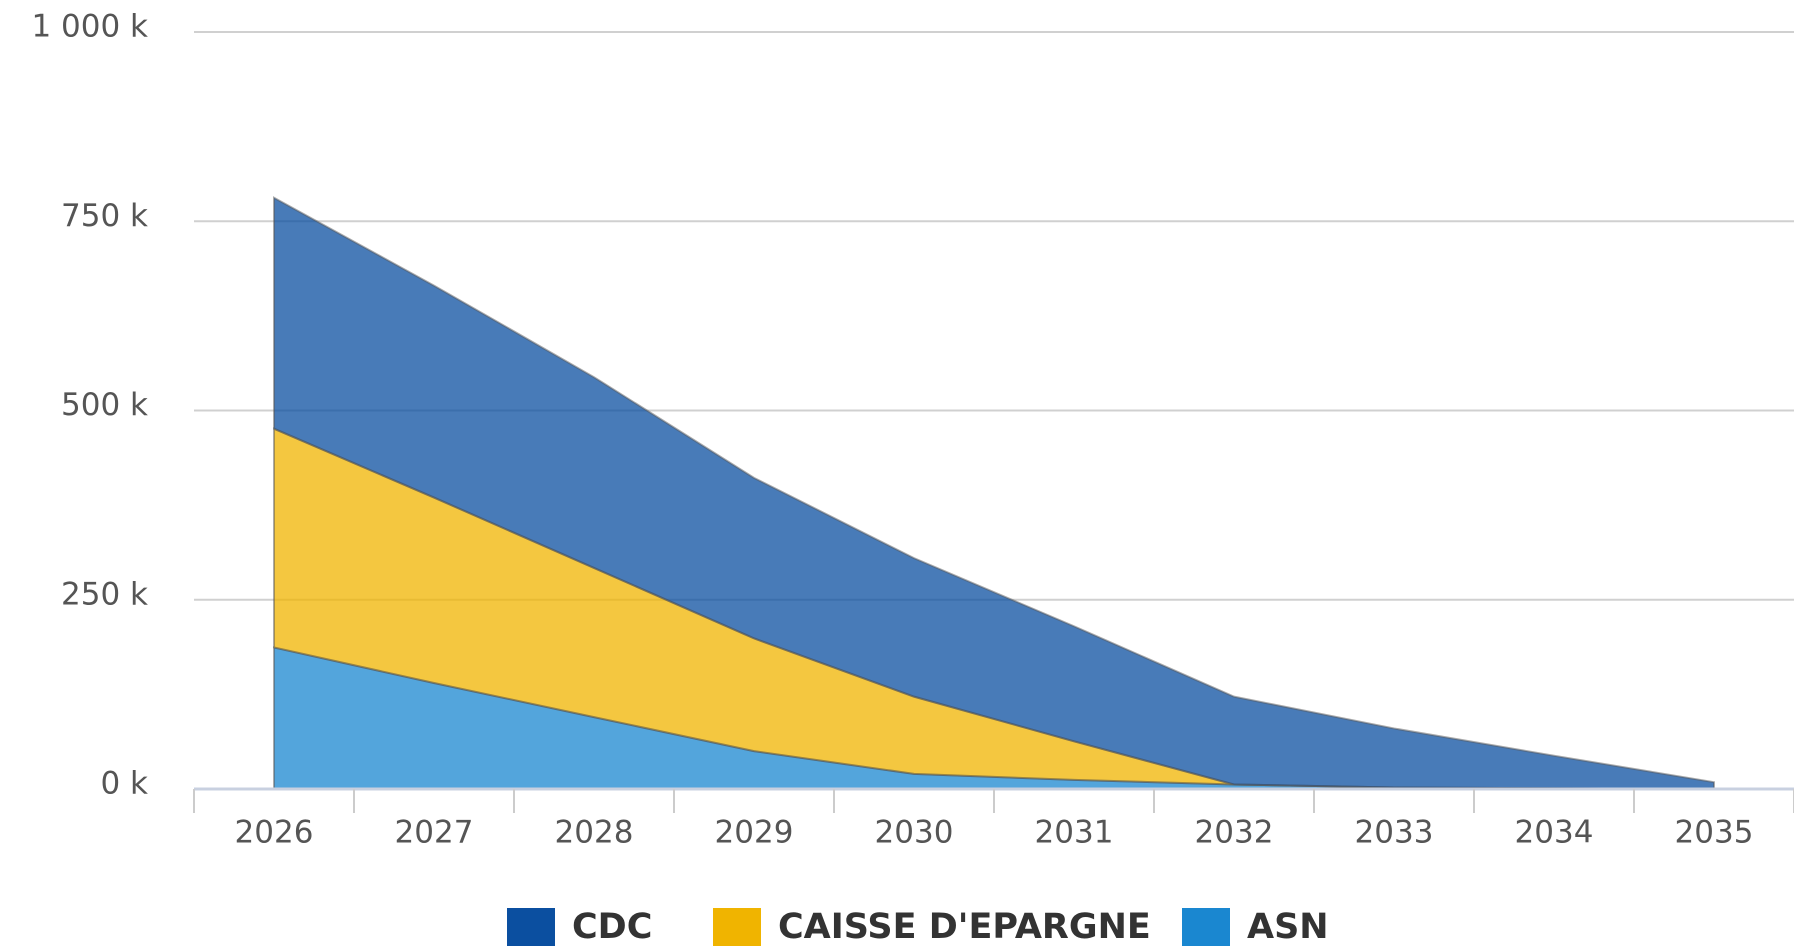 Image resolution: width=1794 pixels, height=946 pixels. I want to click on legend-label: ASN, so click(1288, 926).